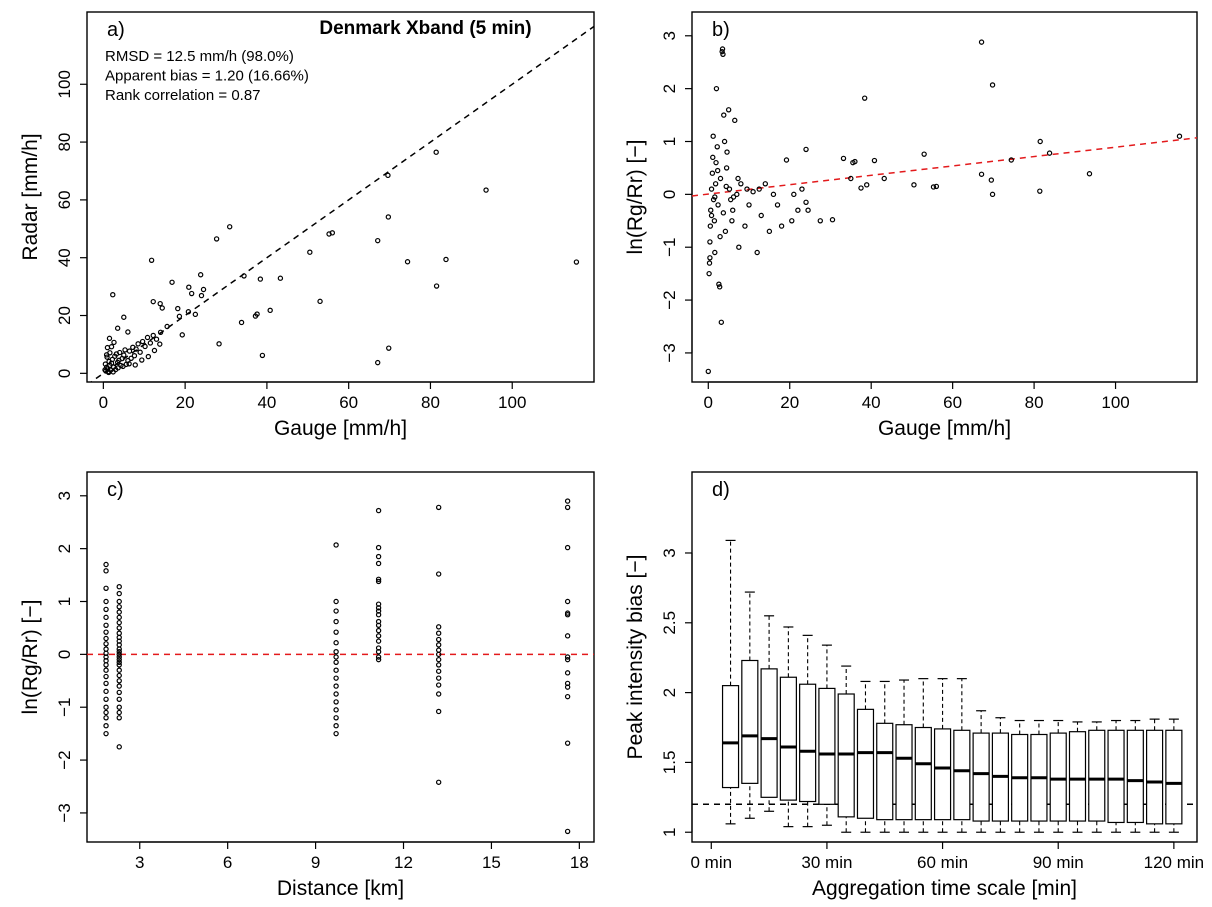  Describe the element at coordinates (1115, 402) in the screenshot. I see `x-tick-label: 100` at that location.